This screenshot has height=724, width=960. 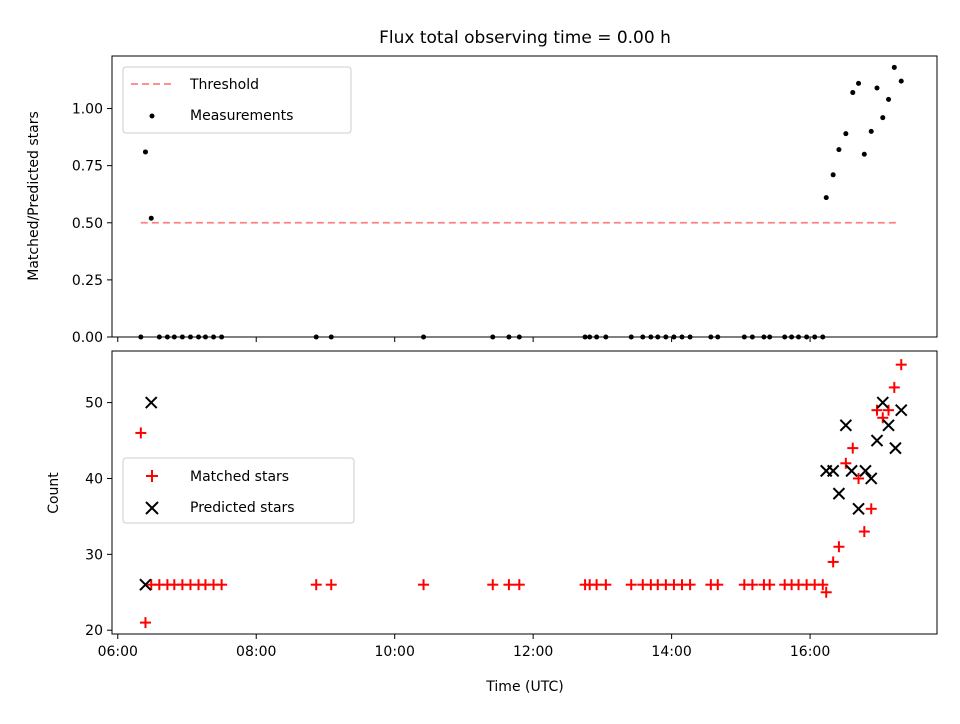 I want to click on legend-predicted-label: Predicted stars, so click(x=242, y=508).